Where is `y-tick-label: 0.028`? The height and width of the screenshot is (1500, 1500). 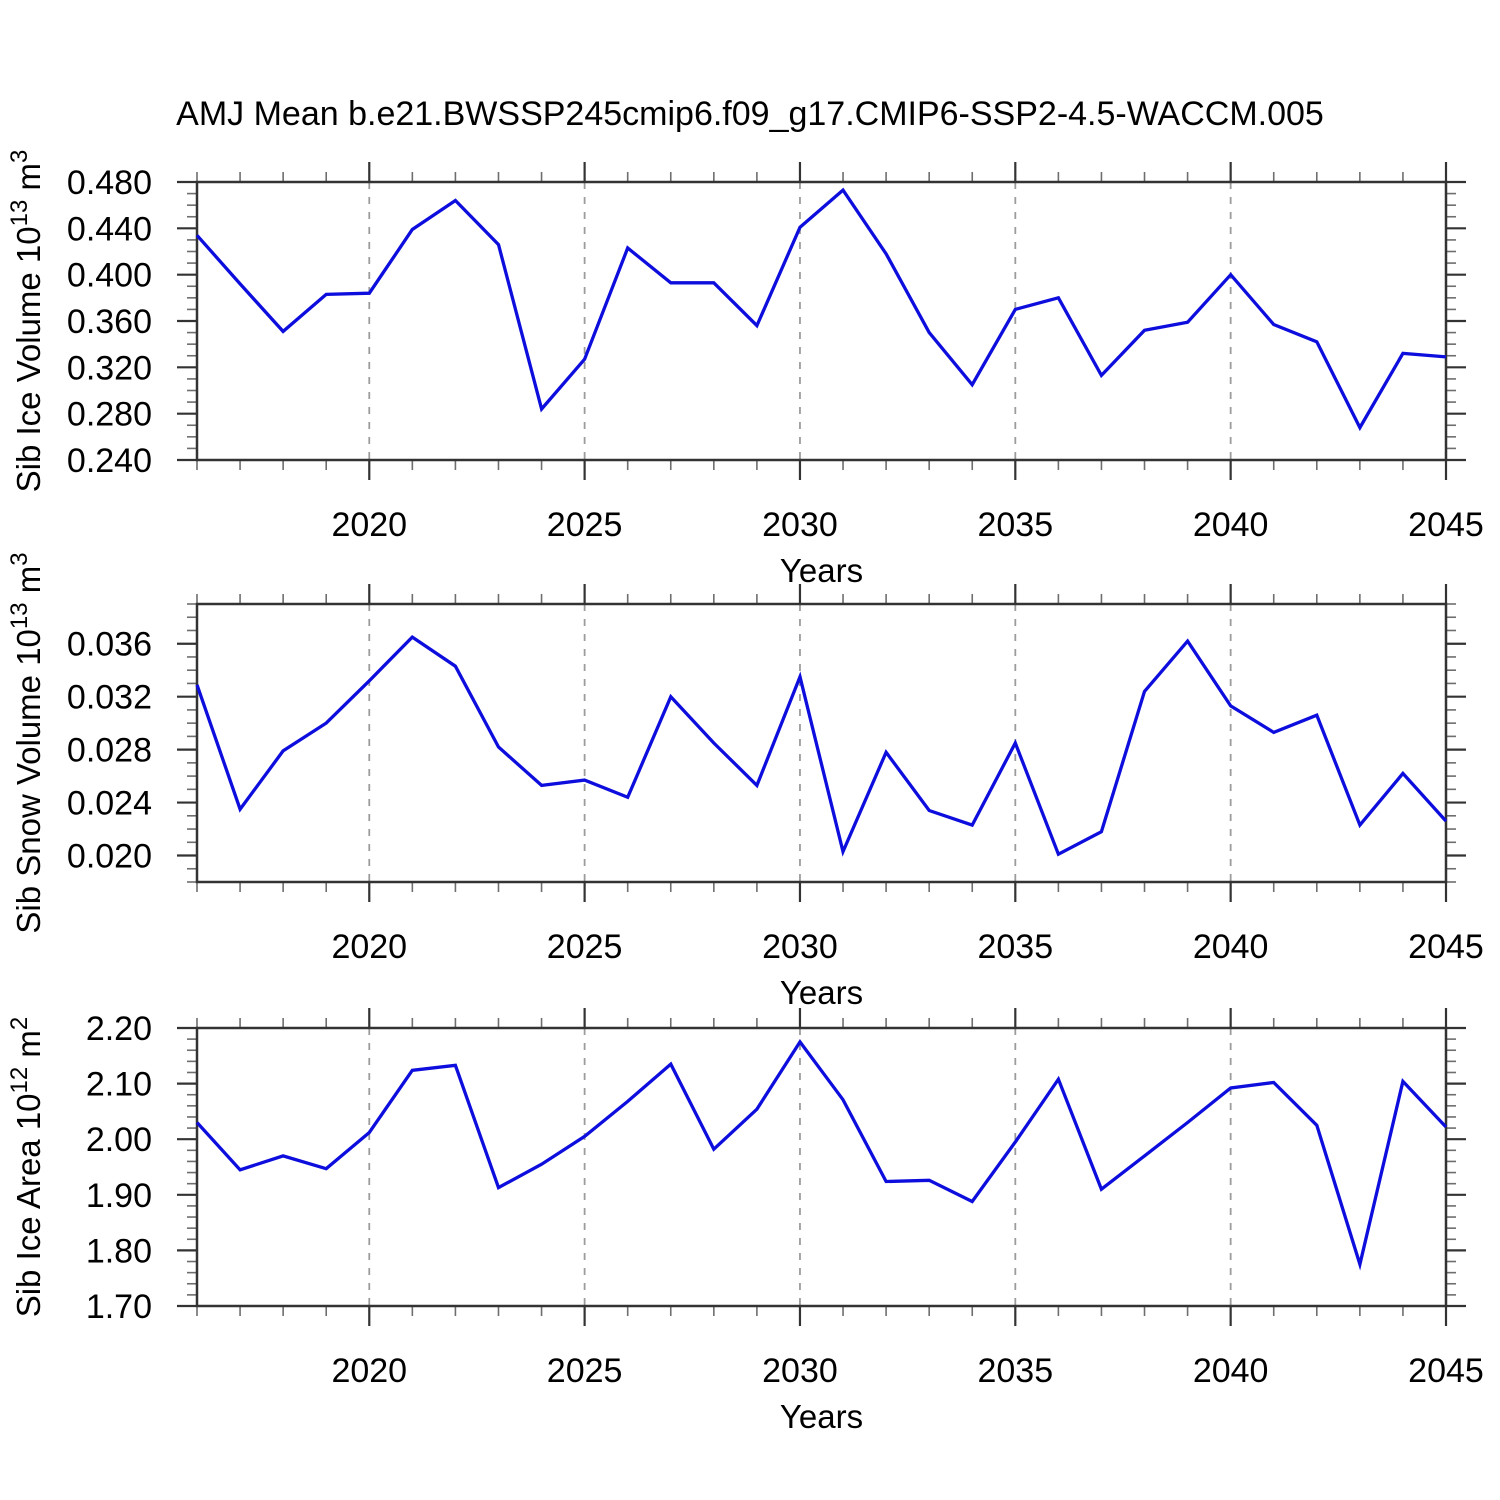 y-tick-label: 0.028 is located at coordinates (109, 751).